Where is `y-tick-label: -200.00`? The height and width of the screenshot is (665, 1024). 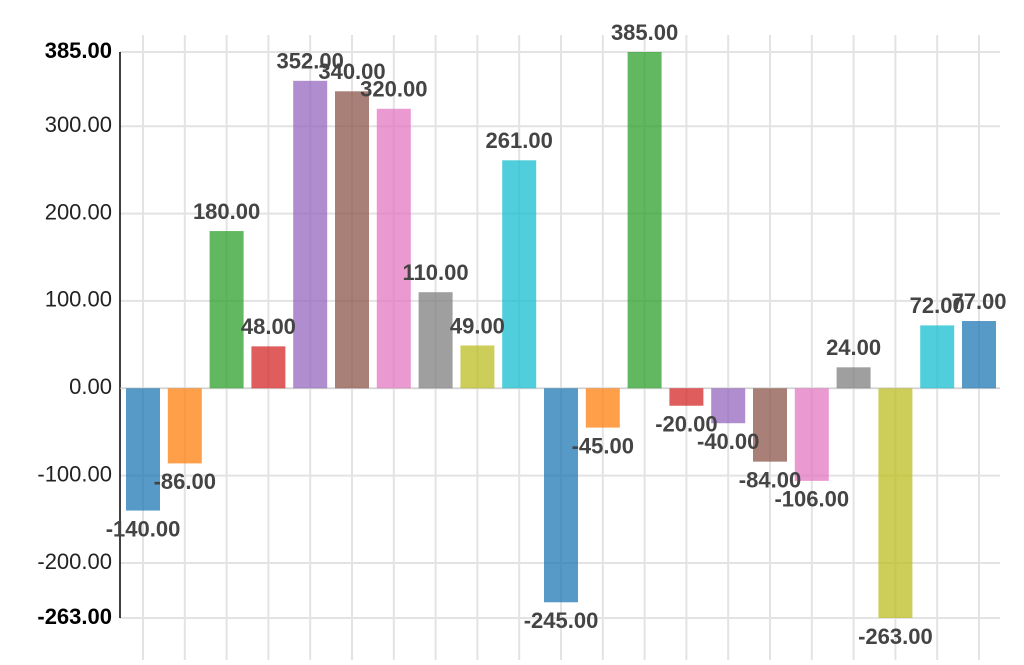
y-tick-label: -200.00 is located at coordinates (74, 561).